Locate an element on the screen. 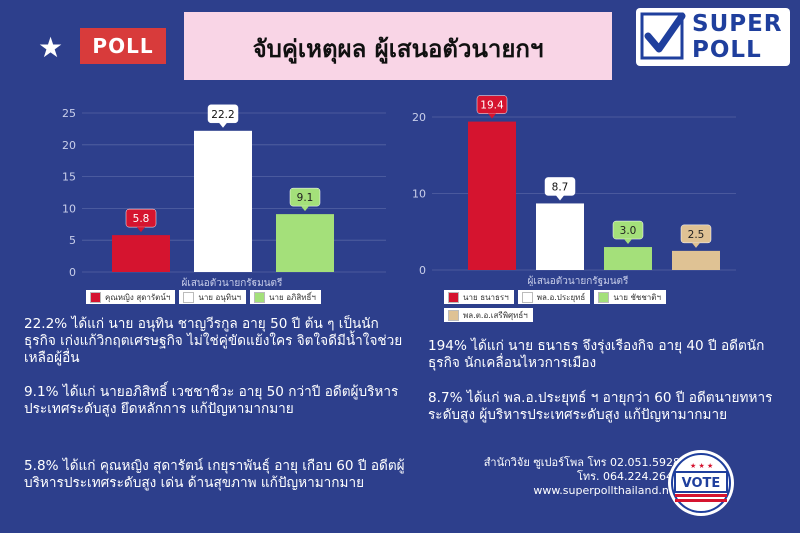 Image resolution: width=800 pixels, height=533 pixels. y-tick-label: 5 is located at coordinates (72, 240).